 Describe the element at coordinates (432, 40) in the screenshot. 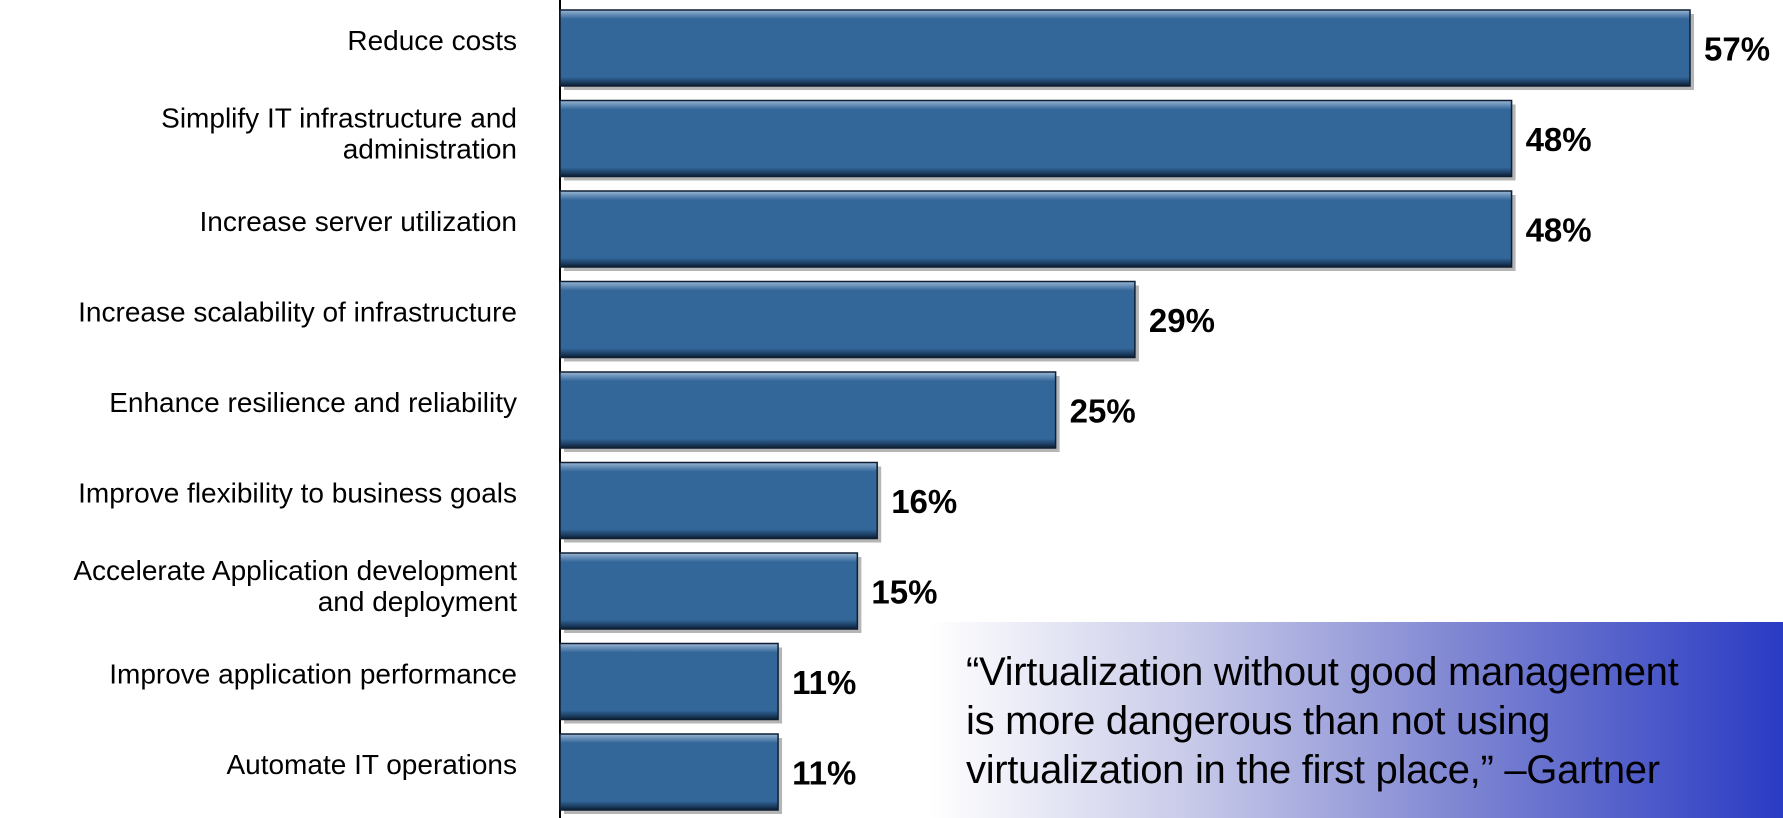

I see `category-label: Reduce costs` at that location.